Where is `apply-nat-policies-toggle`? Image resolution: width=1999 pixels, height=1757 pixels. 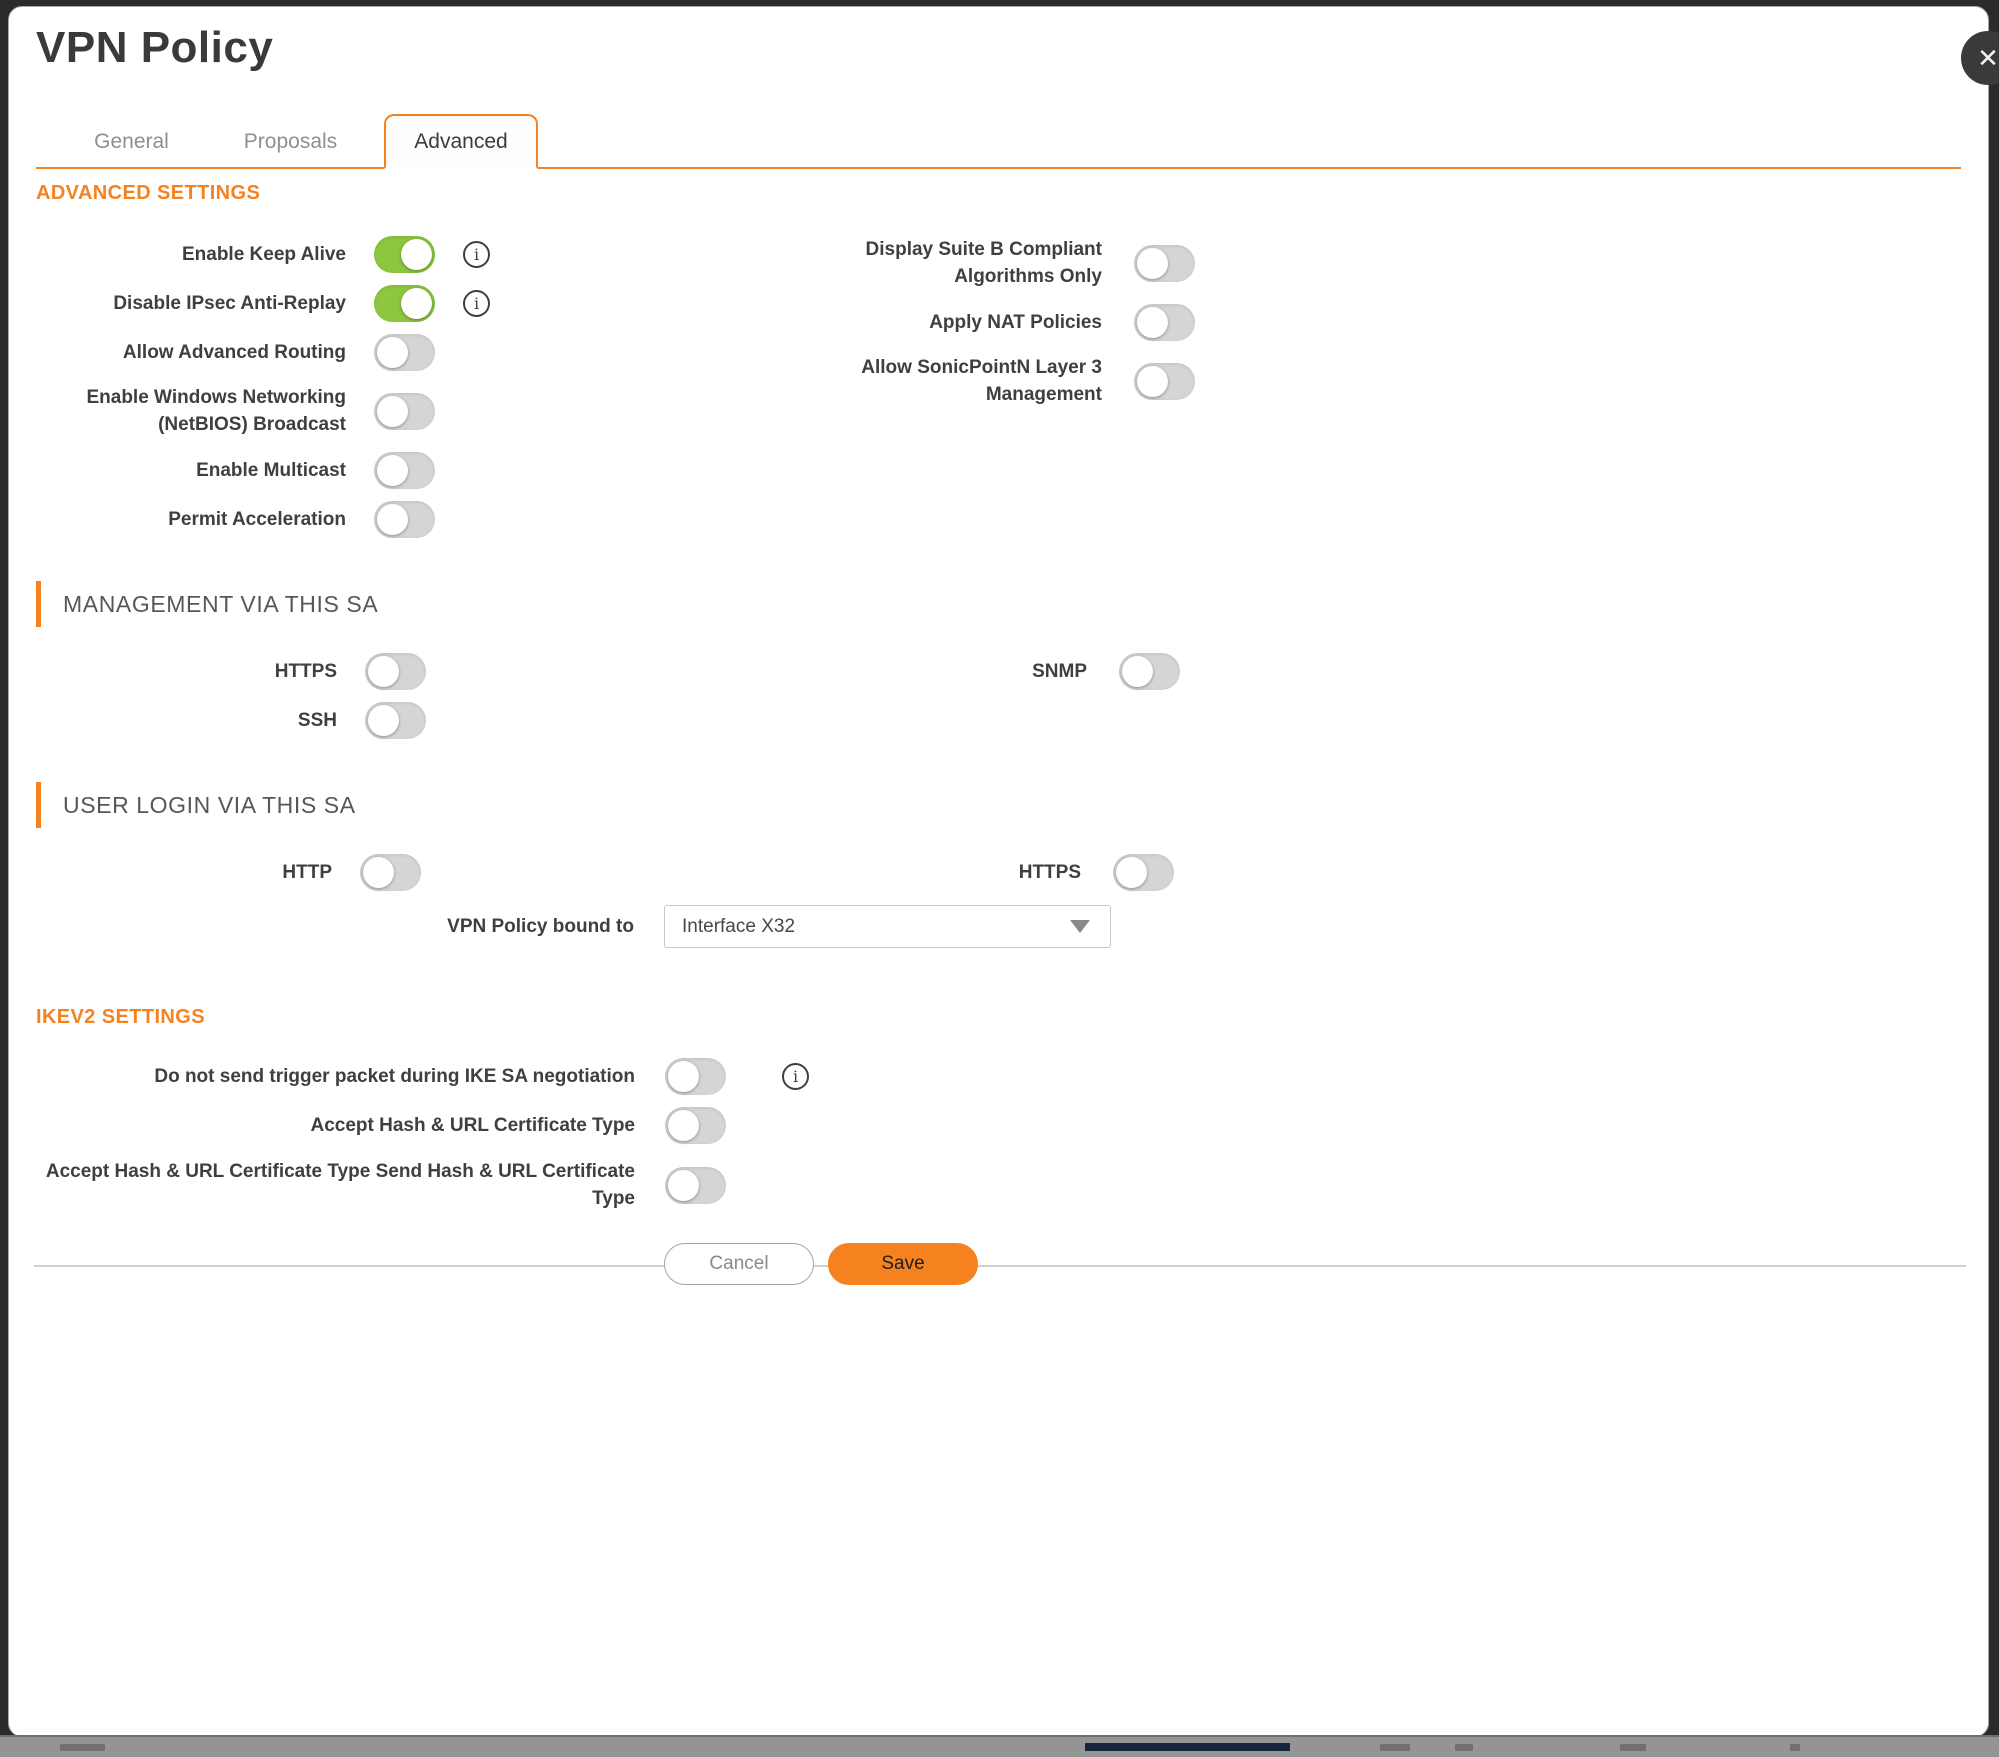 apply-nat-policies-toggle is located at coordinates (1164, 322).